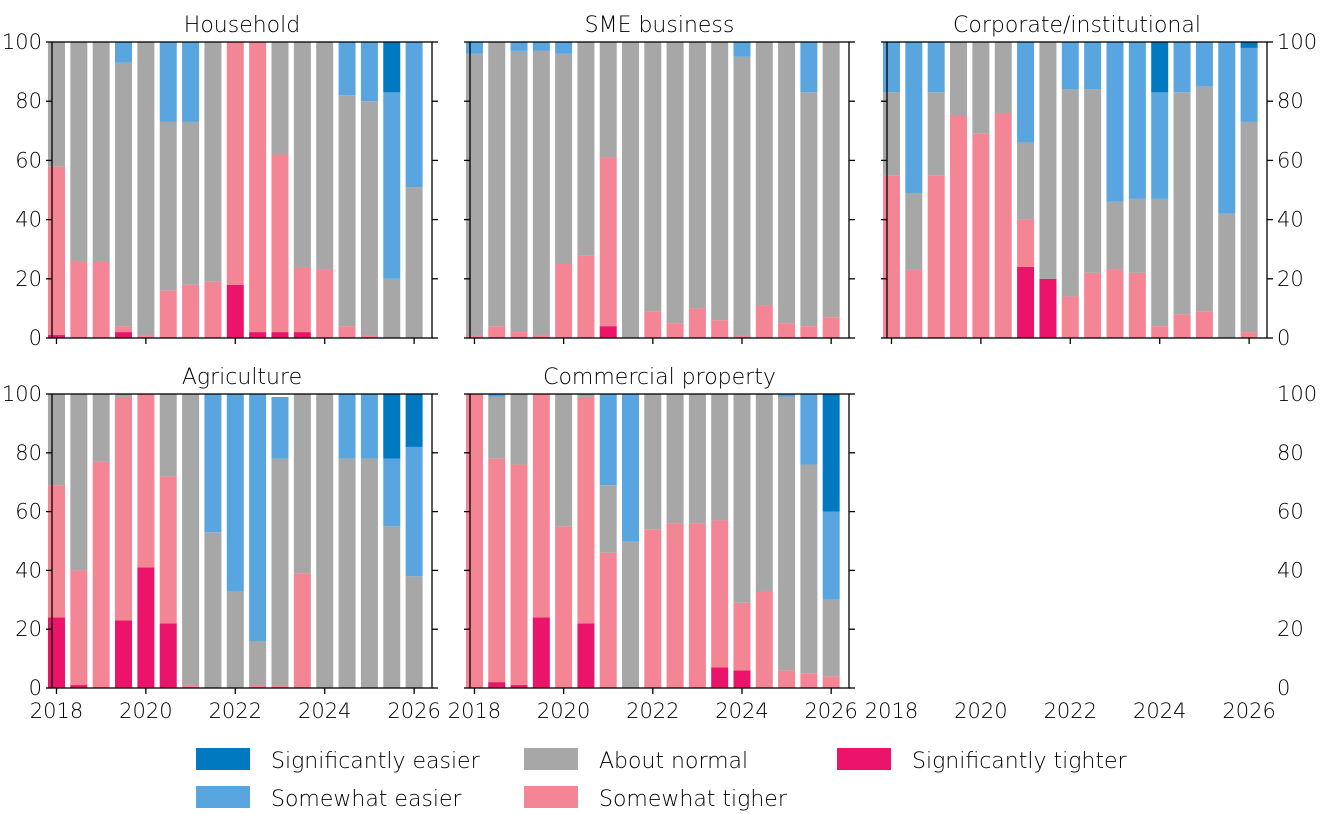 Image resolution: width=1325 pixels, height=814 pixels. I want to click on y-tick-label: 20, so click(28, 279).